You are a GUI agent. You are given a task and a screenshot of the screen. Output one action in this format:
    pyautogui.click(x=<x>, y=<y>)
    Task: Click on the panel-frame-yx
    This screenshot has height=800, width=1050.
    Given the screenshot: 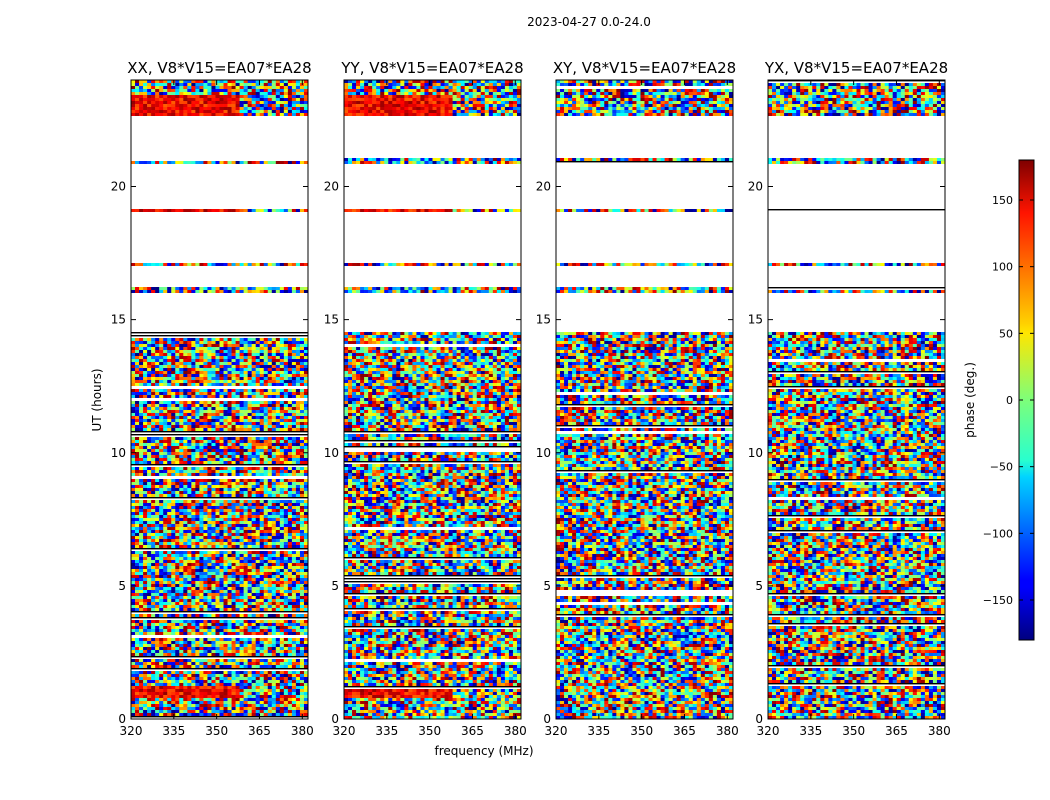 What is the action you would take?
    pyautogui.click(x=856, y=399)
    